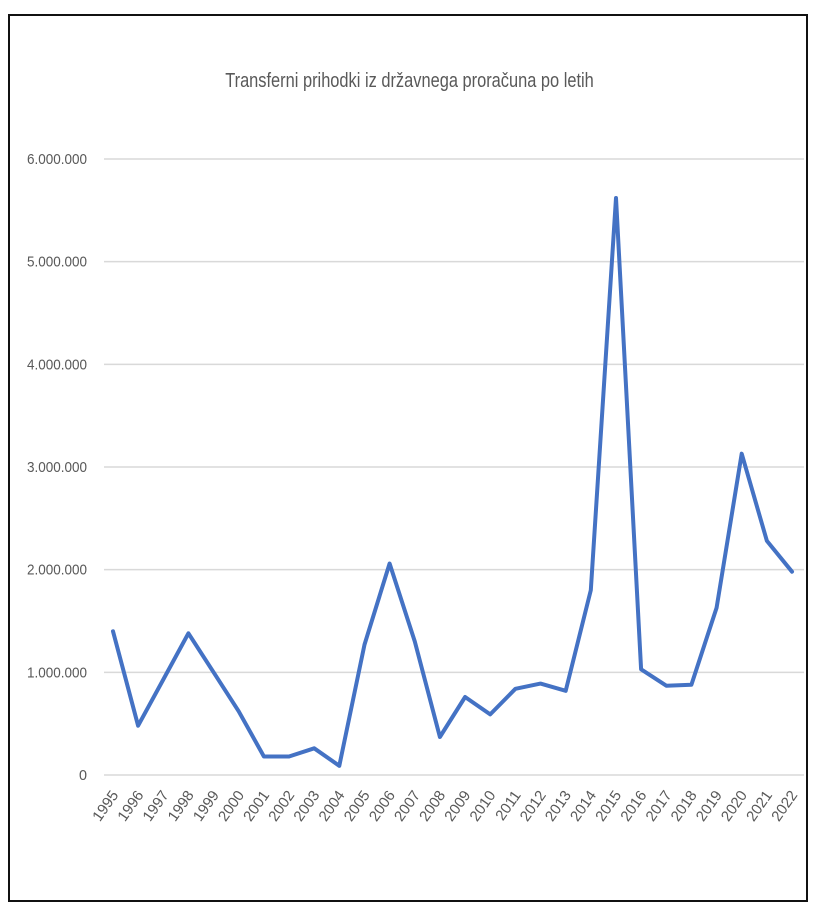 The image size is (819, 912). Describe the element at coordinates (633, 806) in the screenshot. I see `x-tick-label: 2016` at that location.